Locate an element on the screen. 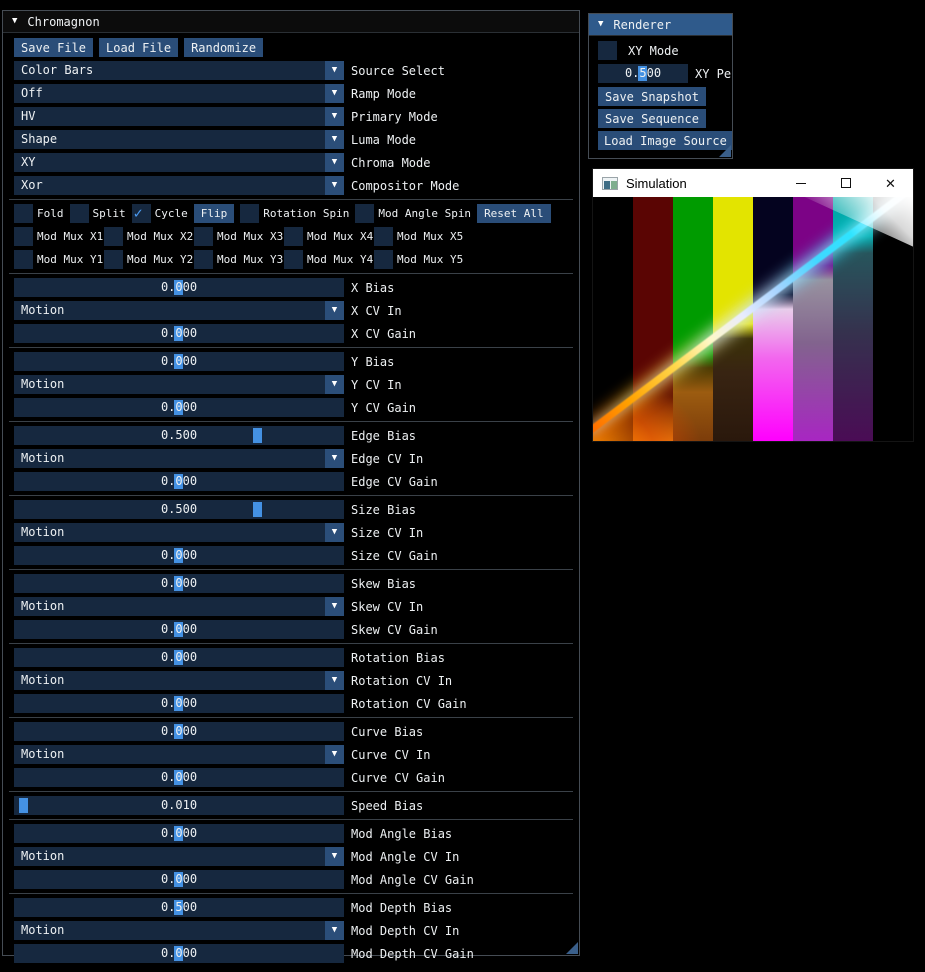 The height and width of the screenshot is (972, 925). mod-depth-cv-in-combo: Motion ▼ is located at coordinates (179, 930).